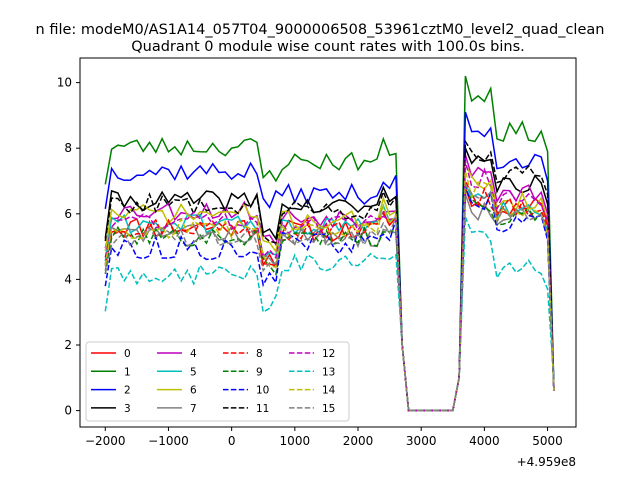 The height and width of the screenshot is (484, 640). What do you see at coordinates (105, 441) in the screenshot?
I see `x-tick-label: −2000` at bounding box center [105, 441].